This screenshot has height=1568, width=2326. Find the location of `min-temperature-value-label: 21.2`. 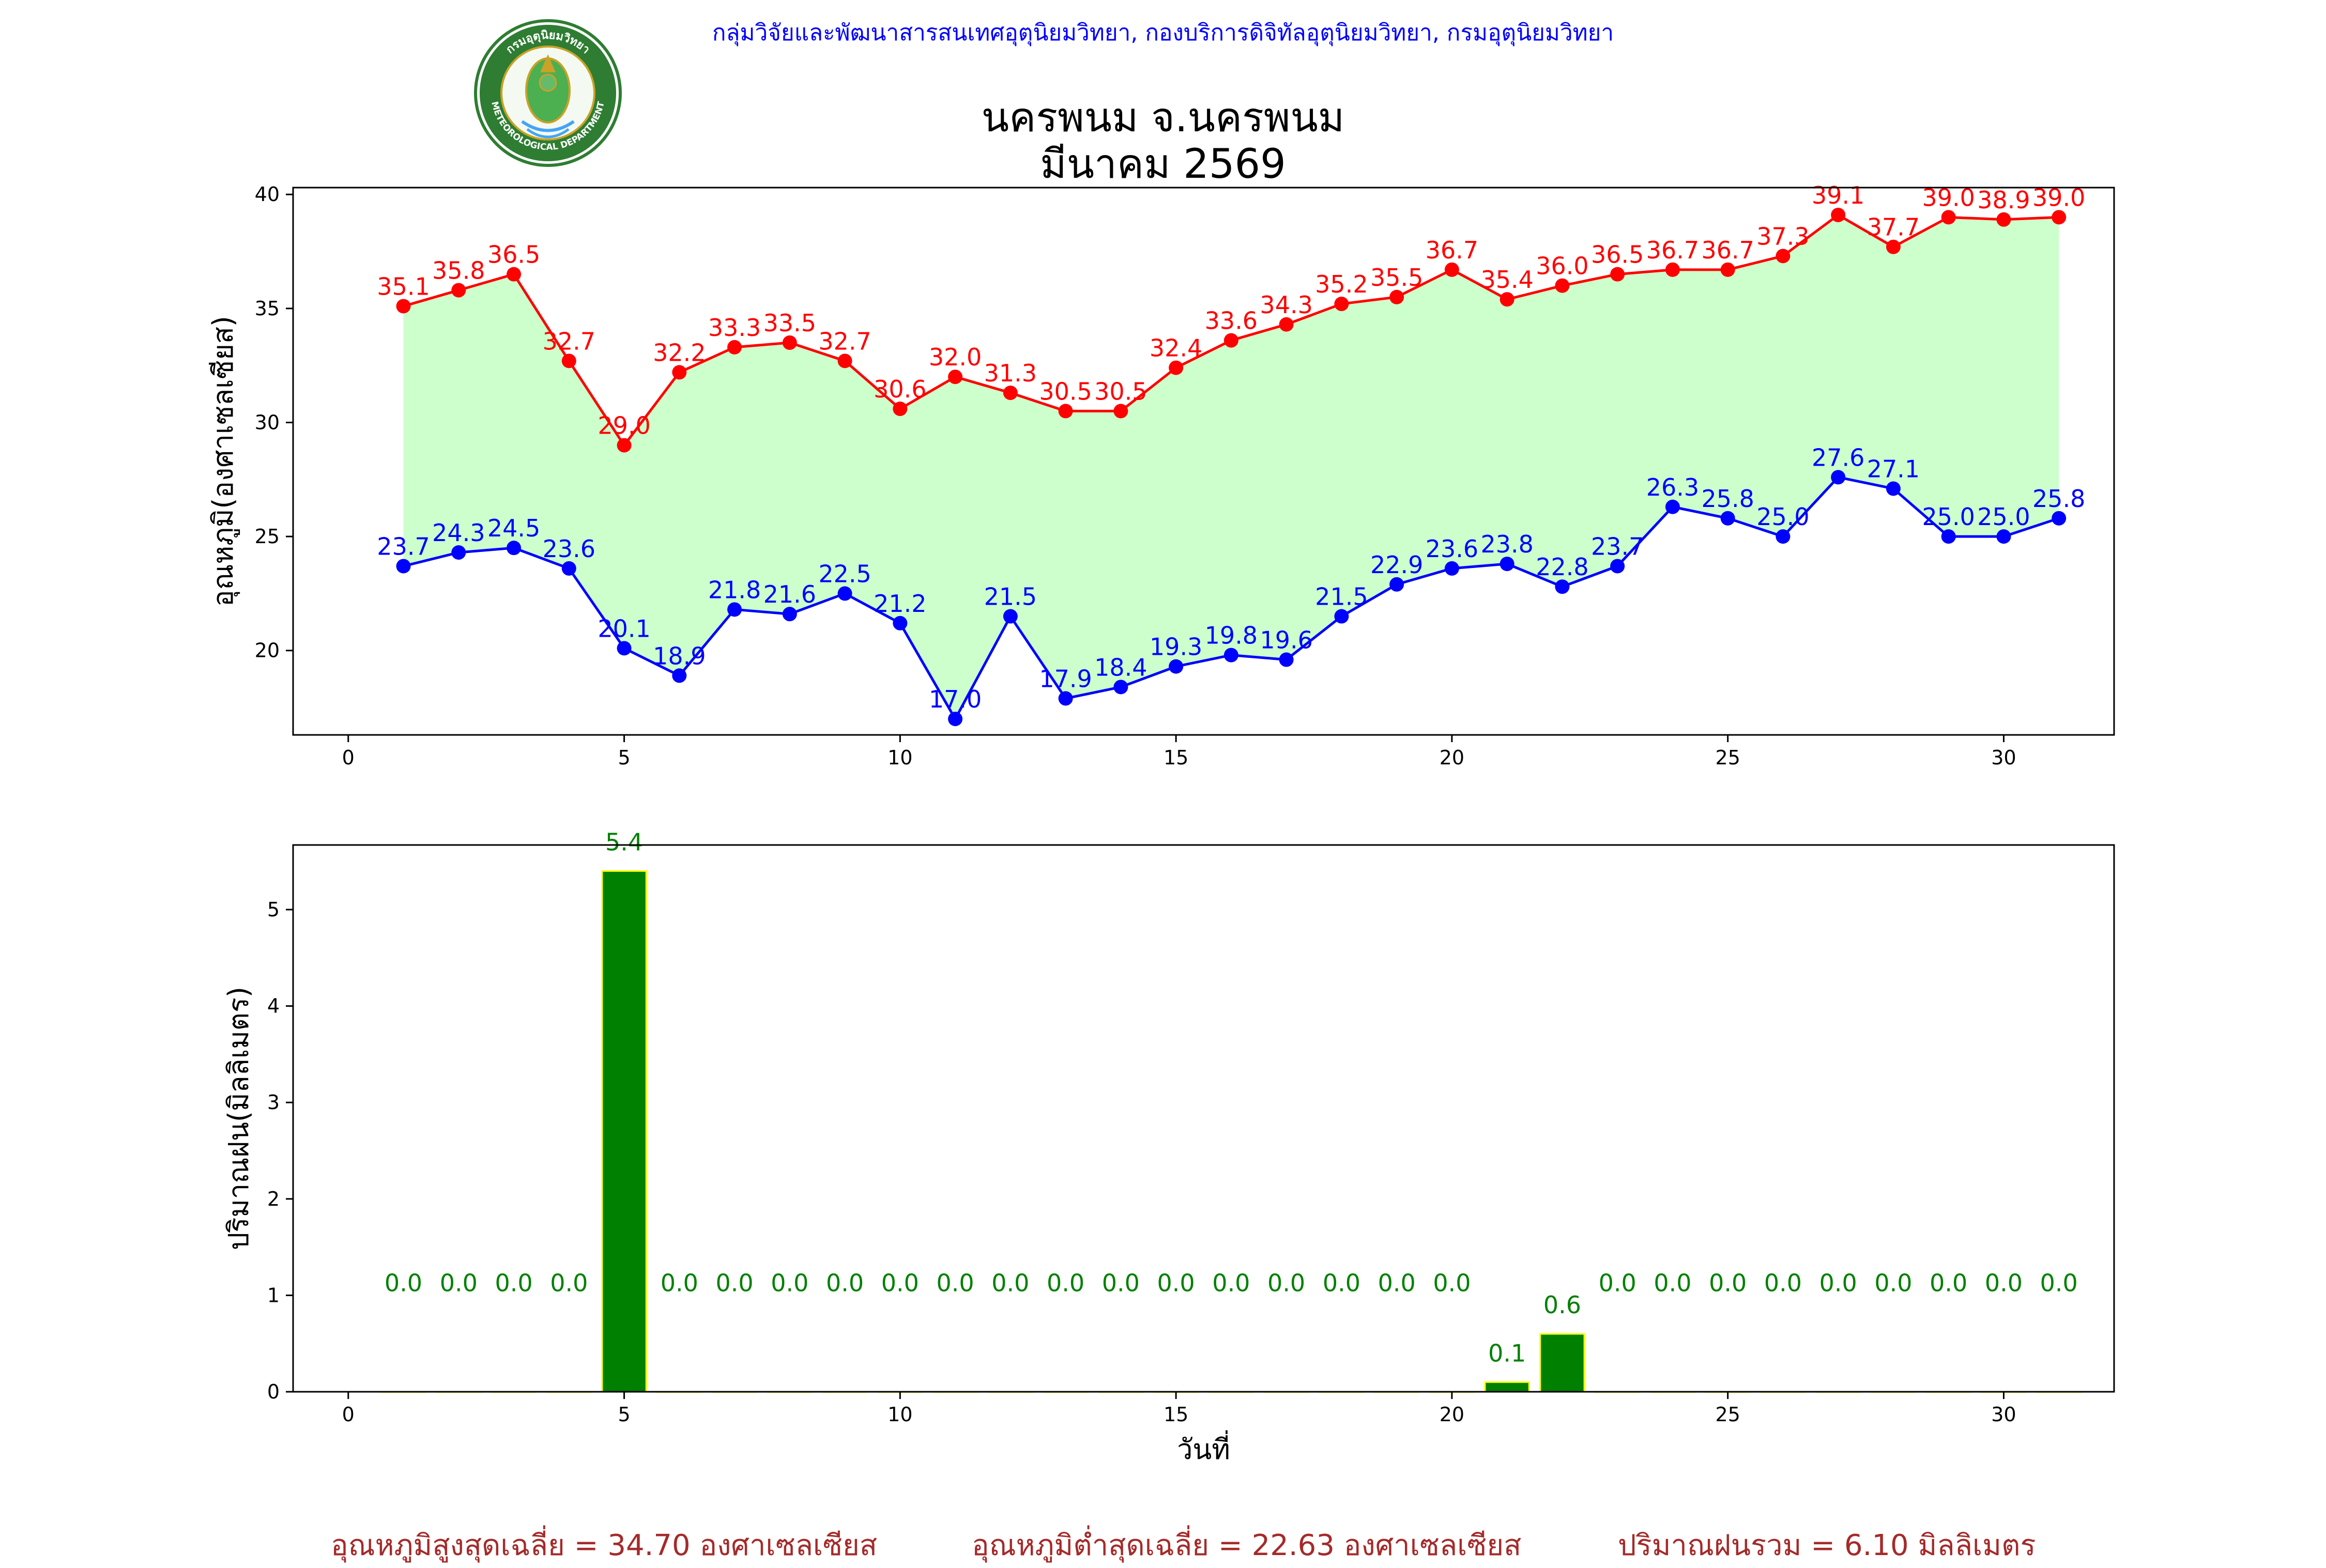

min-temperature-value-label: 21.2 is located at coordinates (900, 604).